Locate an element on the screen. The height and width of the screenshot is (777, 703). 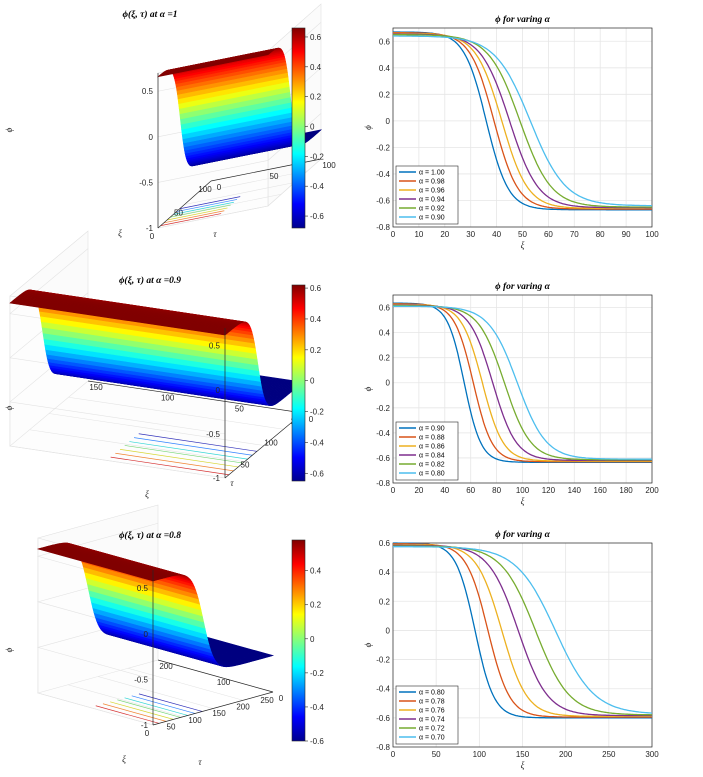
tau-axis-line is located at coordinates (195, 397).